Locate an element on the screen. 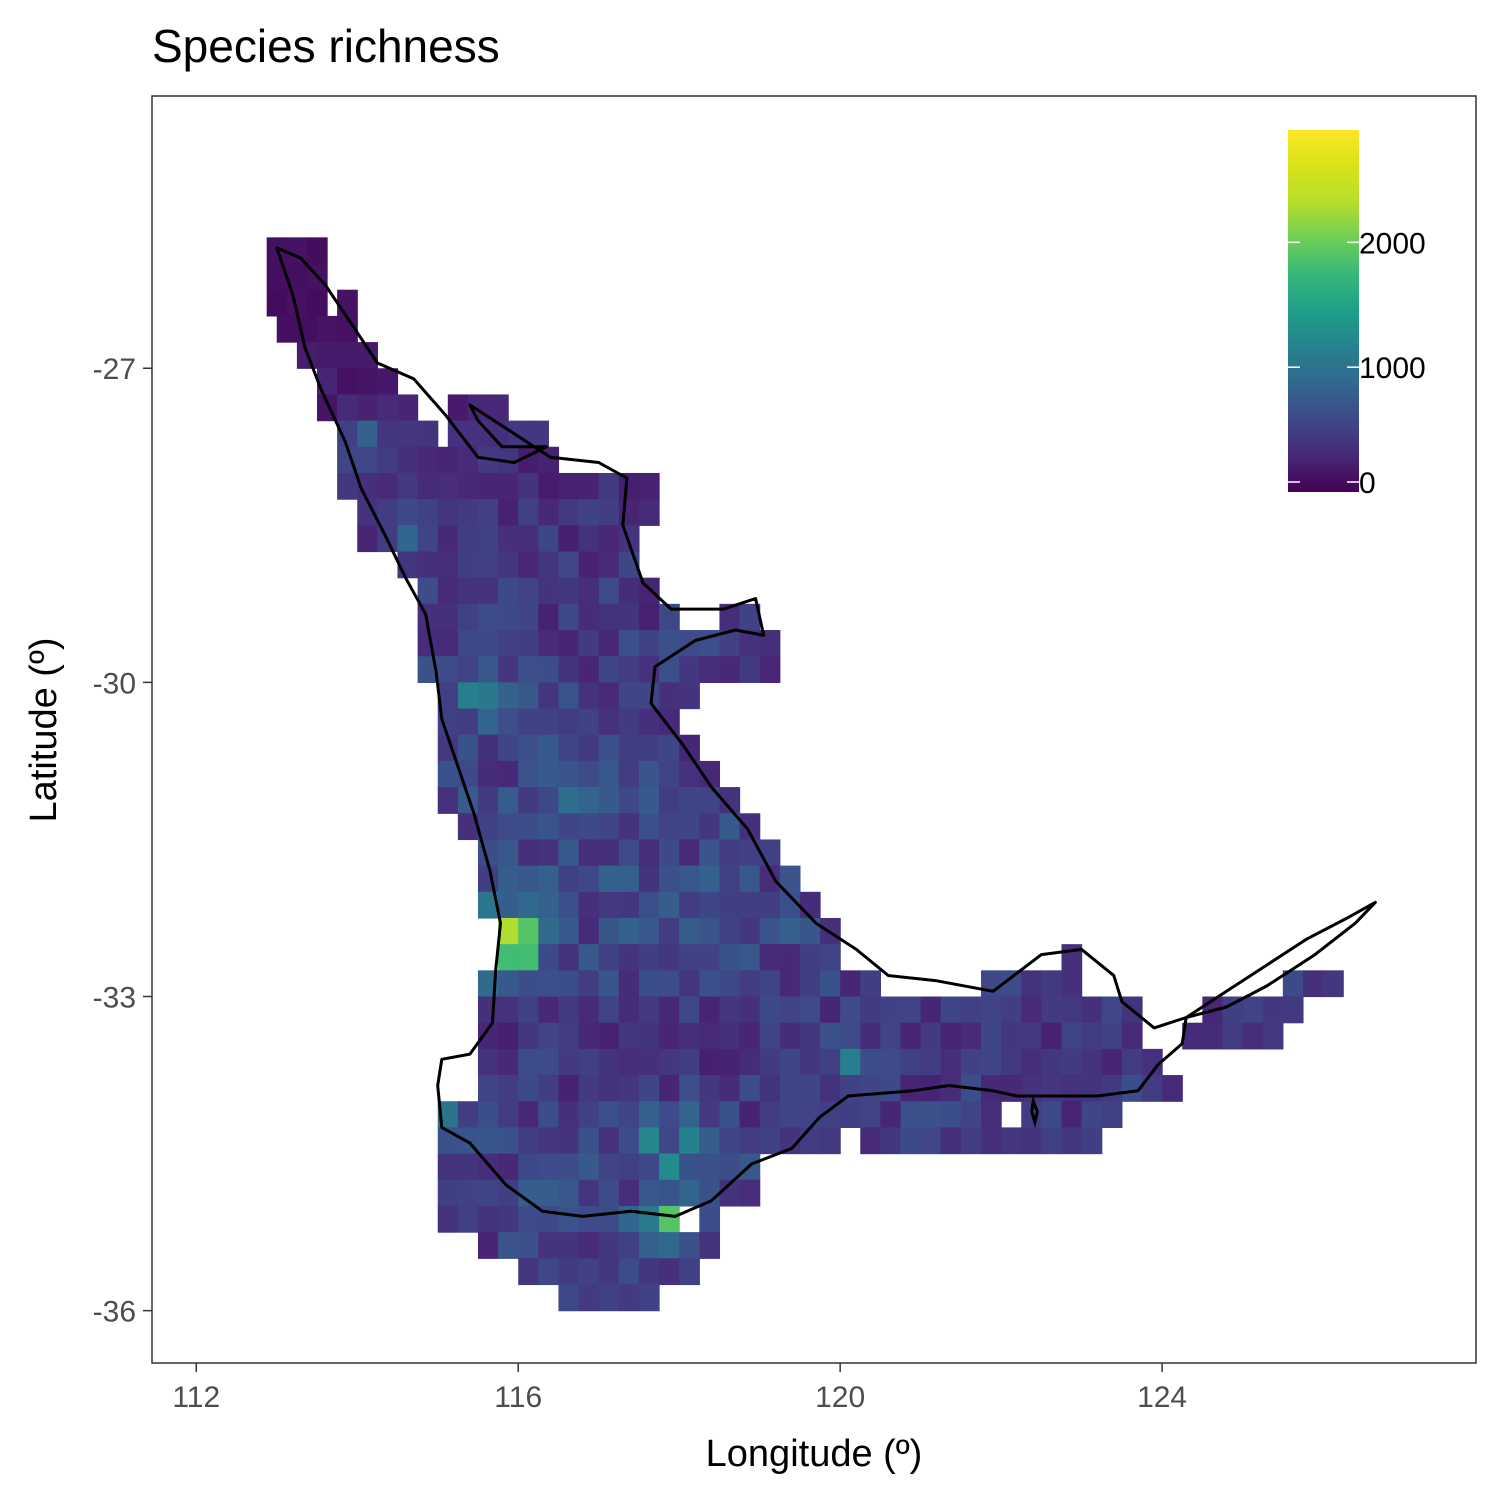 The height and width of the screenshot is (1500, 1500). x-tick-label: 120 is located at coordinates (840, 1397).